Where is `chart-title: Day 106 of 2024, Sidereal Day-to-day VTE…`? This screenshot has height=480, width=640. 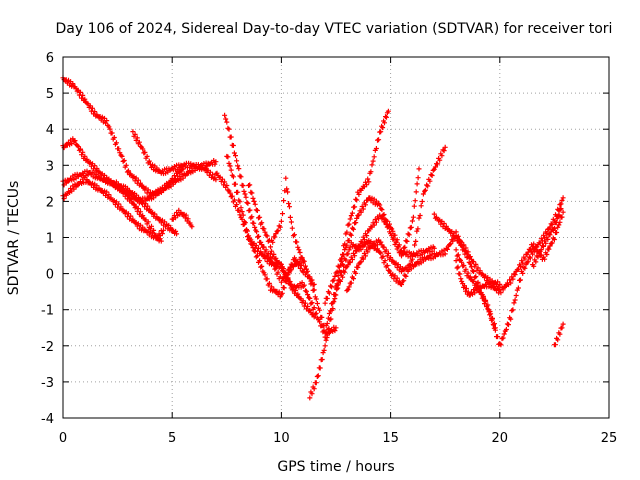
chart-title: Day 106 of 2024, Sidereal Day-to-day VTE… is located at coordinates (334, 29).